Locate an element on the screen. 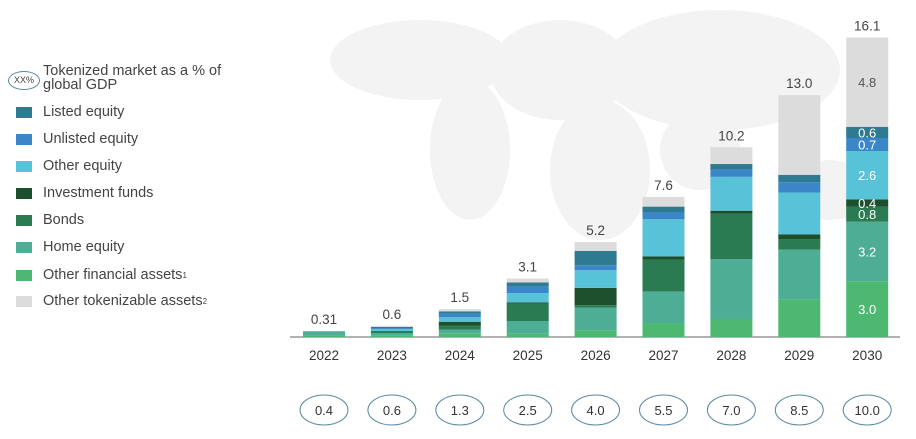  segment-label: 4.8 is located at coordinates (867, 82).